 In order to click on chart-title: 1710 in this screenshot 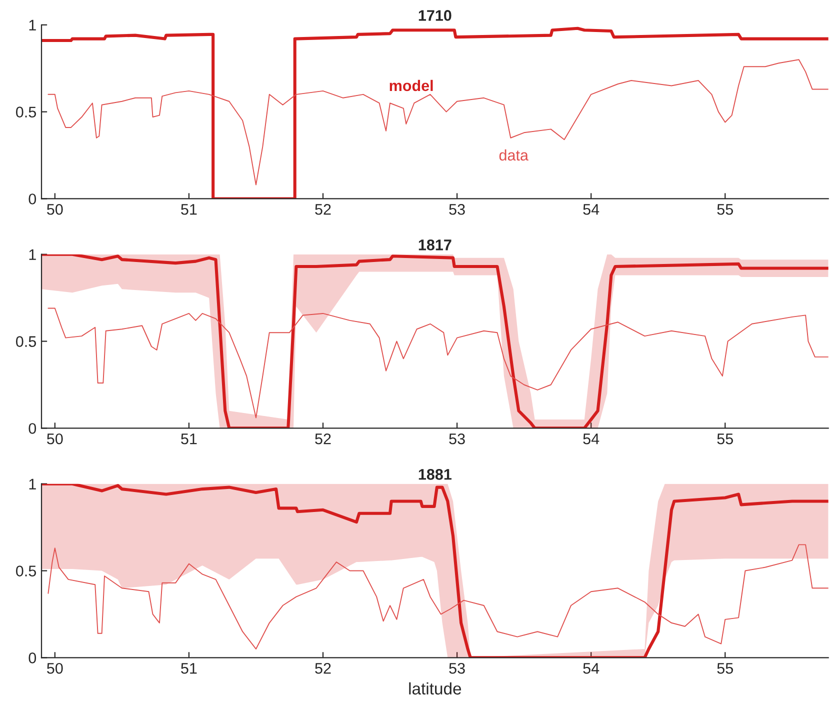, I will do `click(435, 15)`.